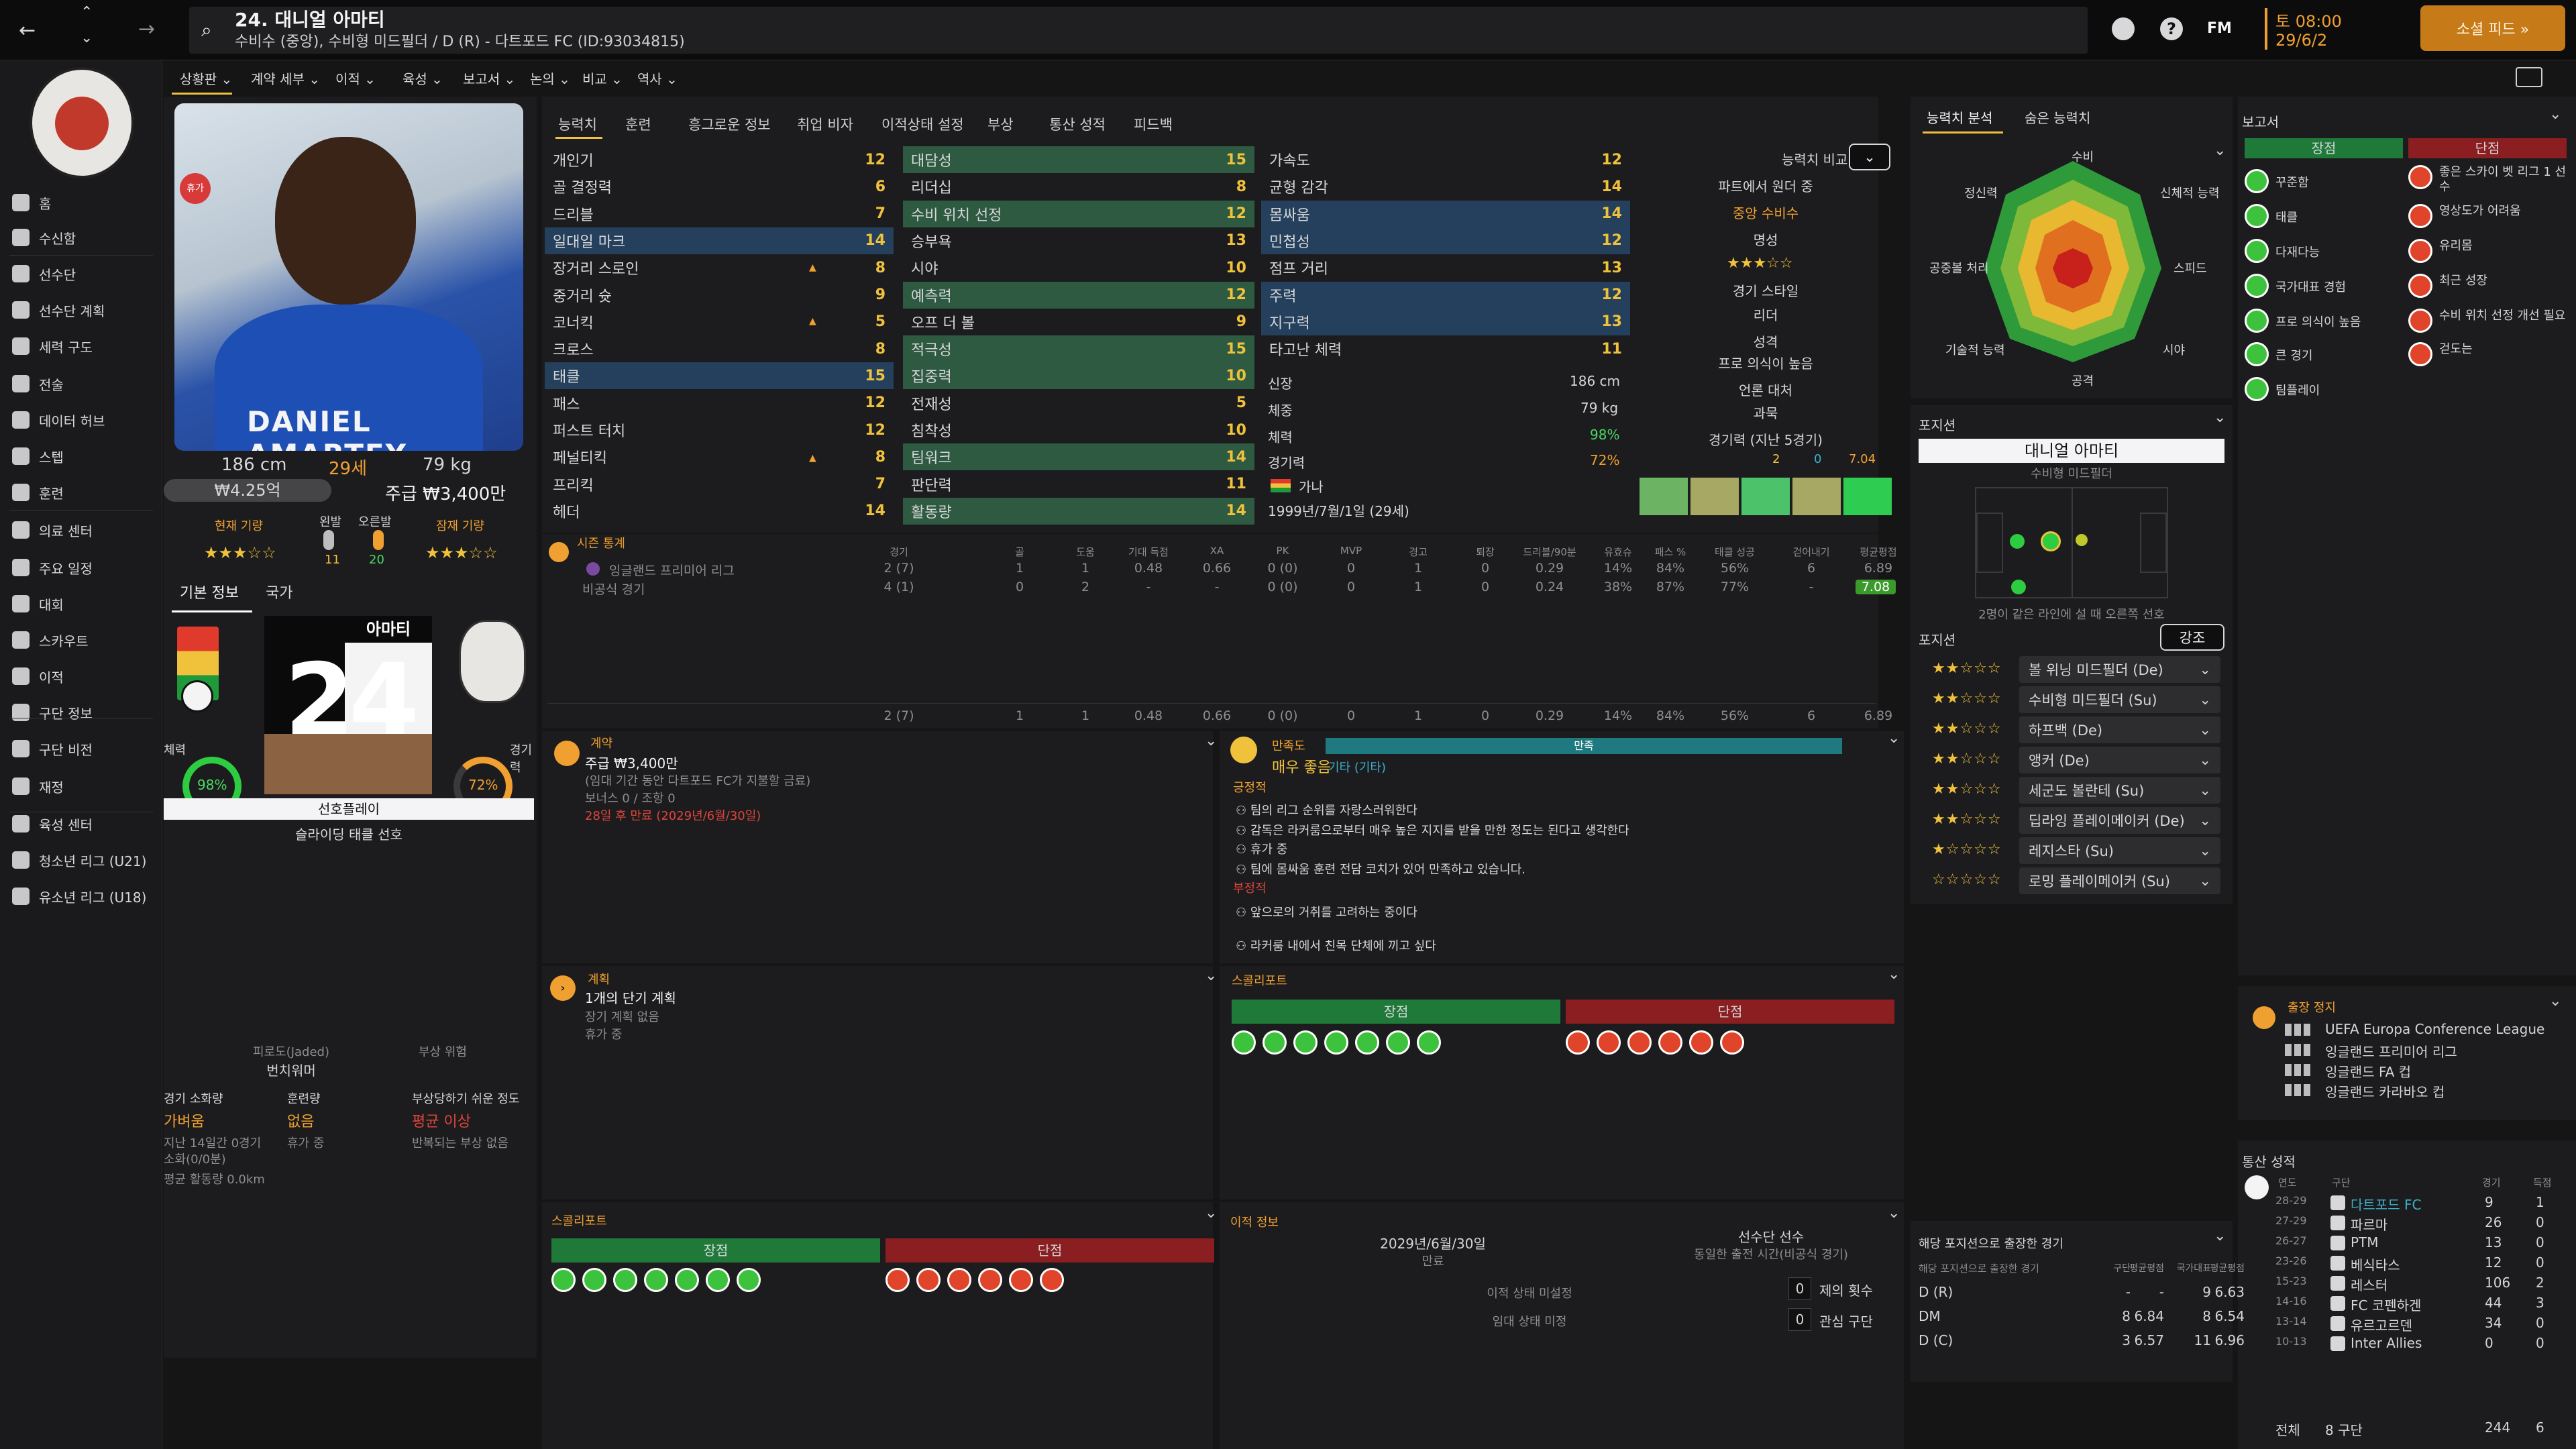 Image resolution: width=2576 pixels, height=1449 pixels. What do you see at coordinates (27, 30) in the screenshot?
I see `back-icon: ←` at bounding box center [27, 30].